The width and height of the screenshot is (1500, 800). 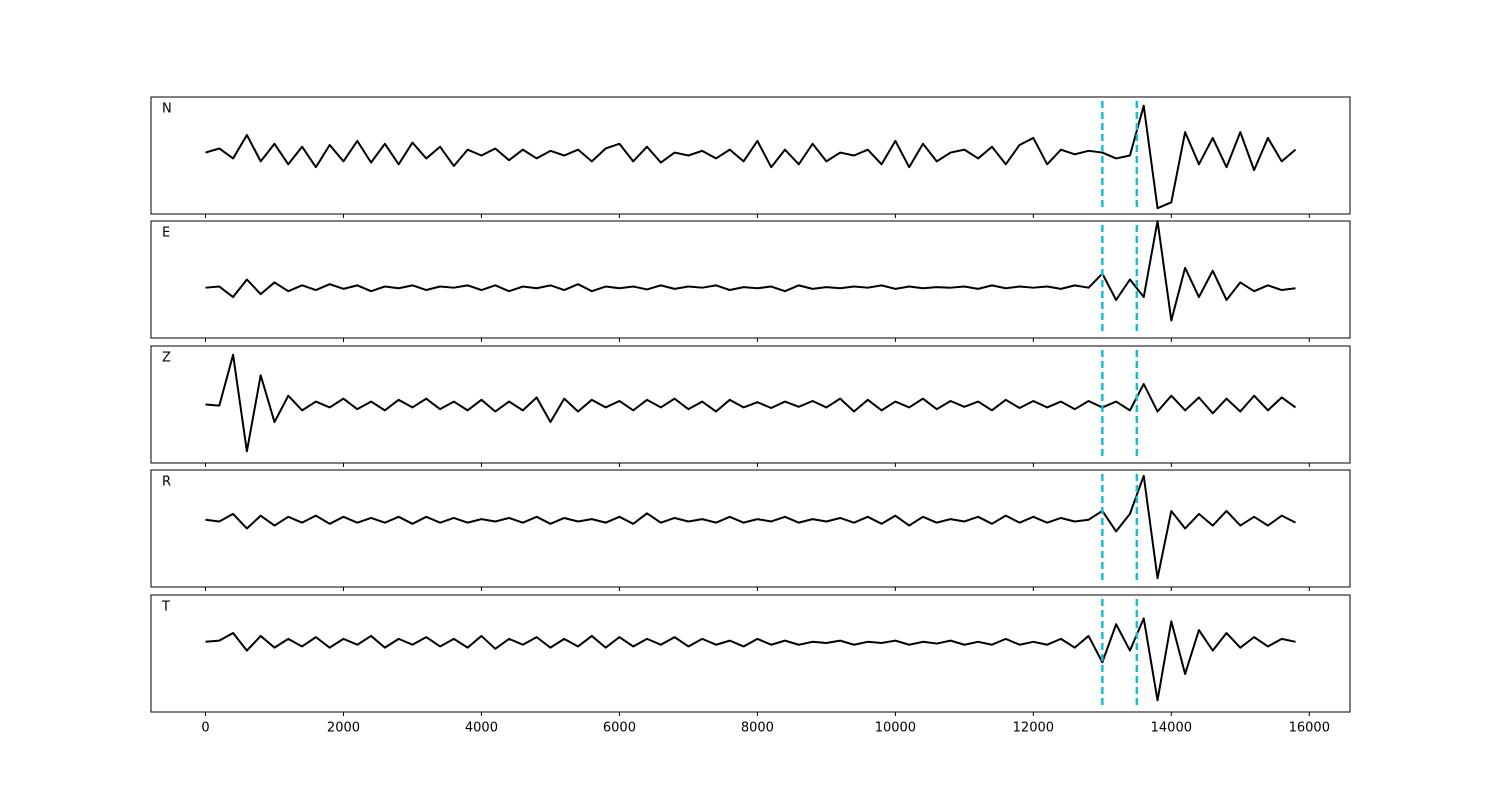 I want to click on x-tick-label: 14000, so click(x=1171, y=728).